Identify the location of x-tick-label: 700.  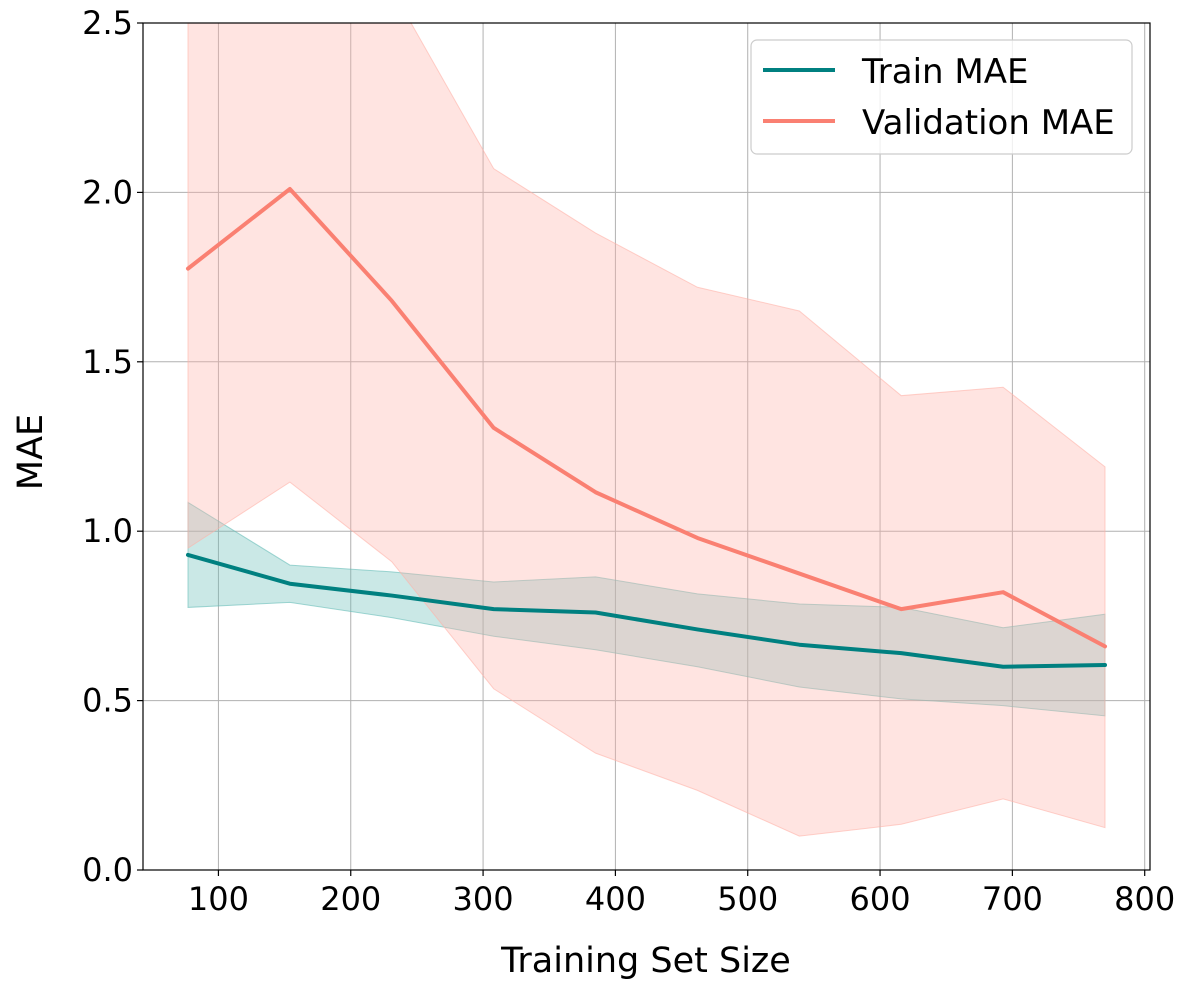
(1012, 899).